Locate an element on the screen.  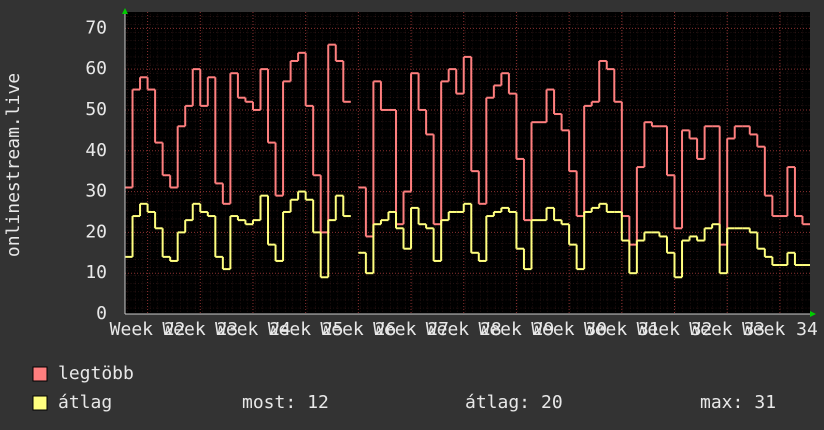
stat-value: 20 is located at coordinates (552, 402).